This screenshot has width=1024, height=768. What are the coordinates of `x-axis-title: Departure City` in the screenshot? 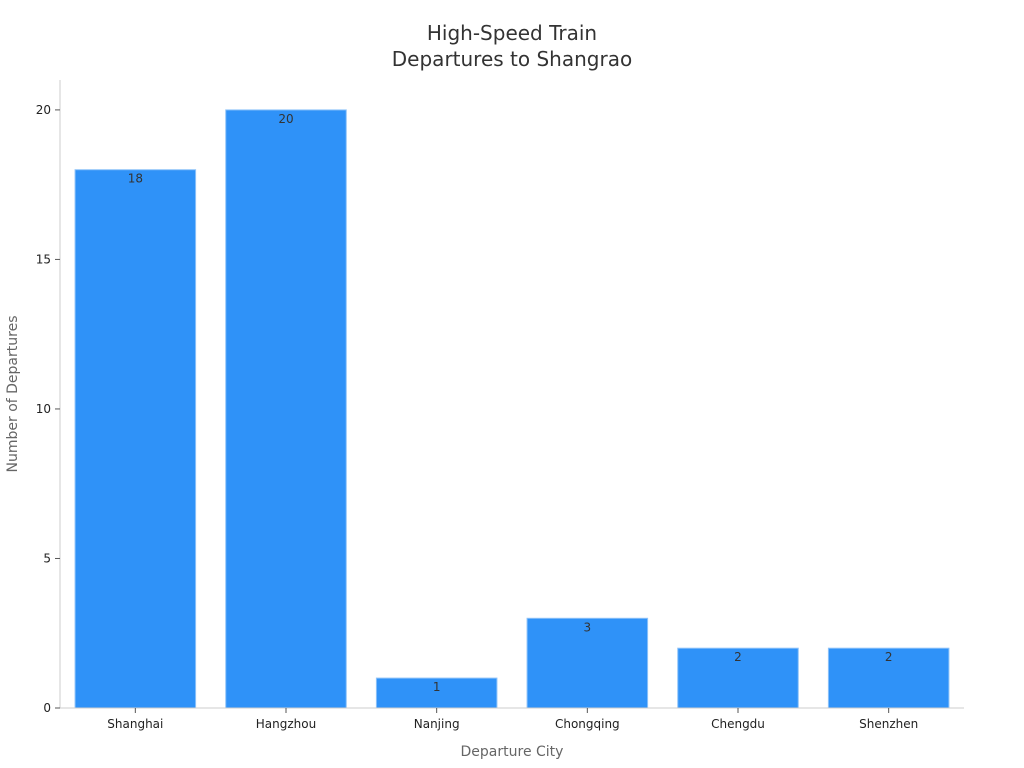 It's located at (512, 752).